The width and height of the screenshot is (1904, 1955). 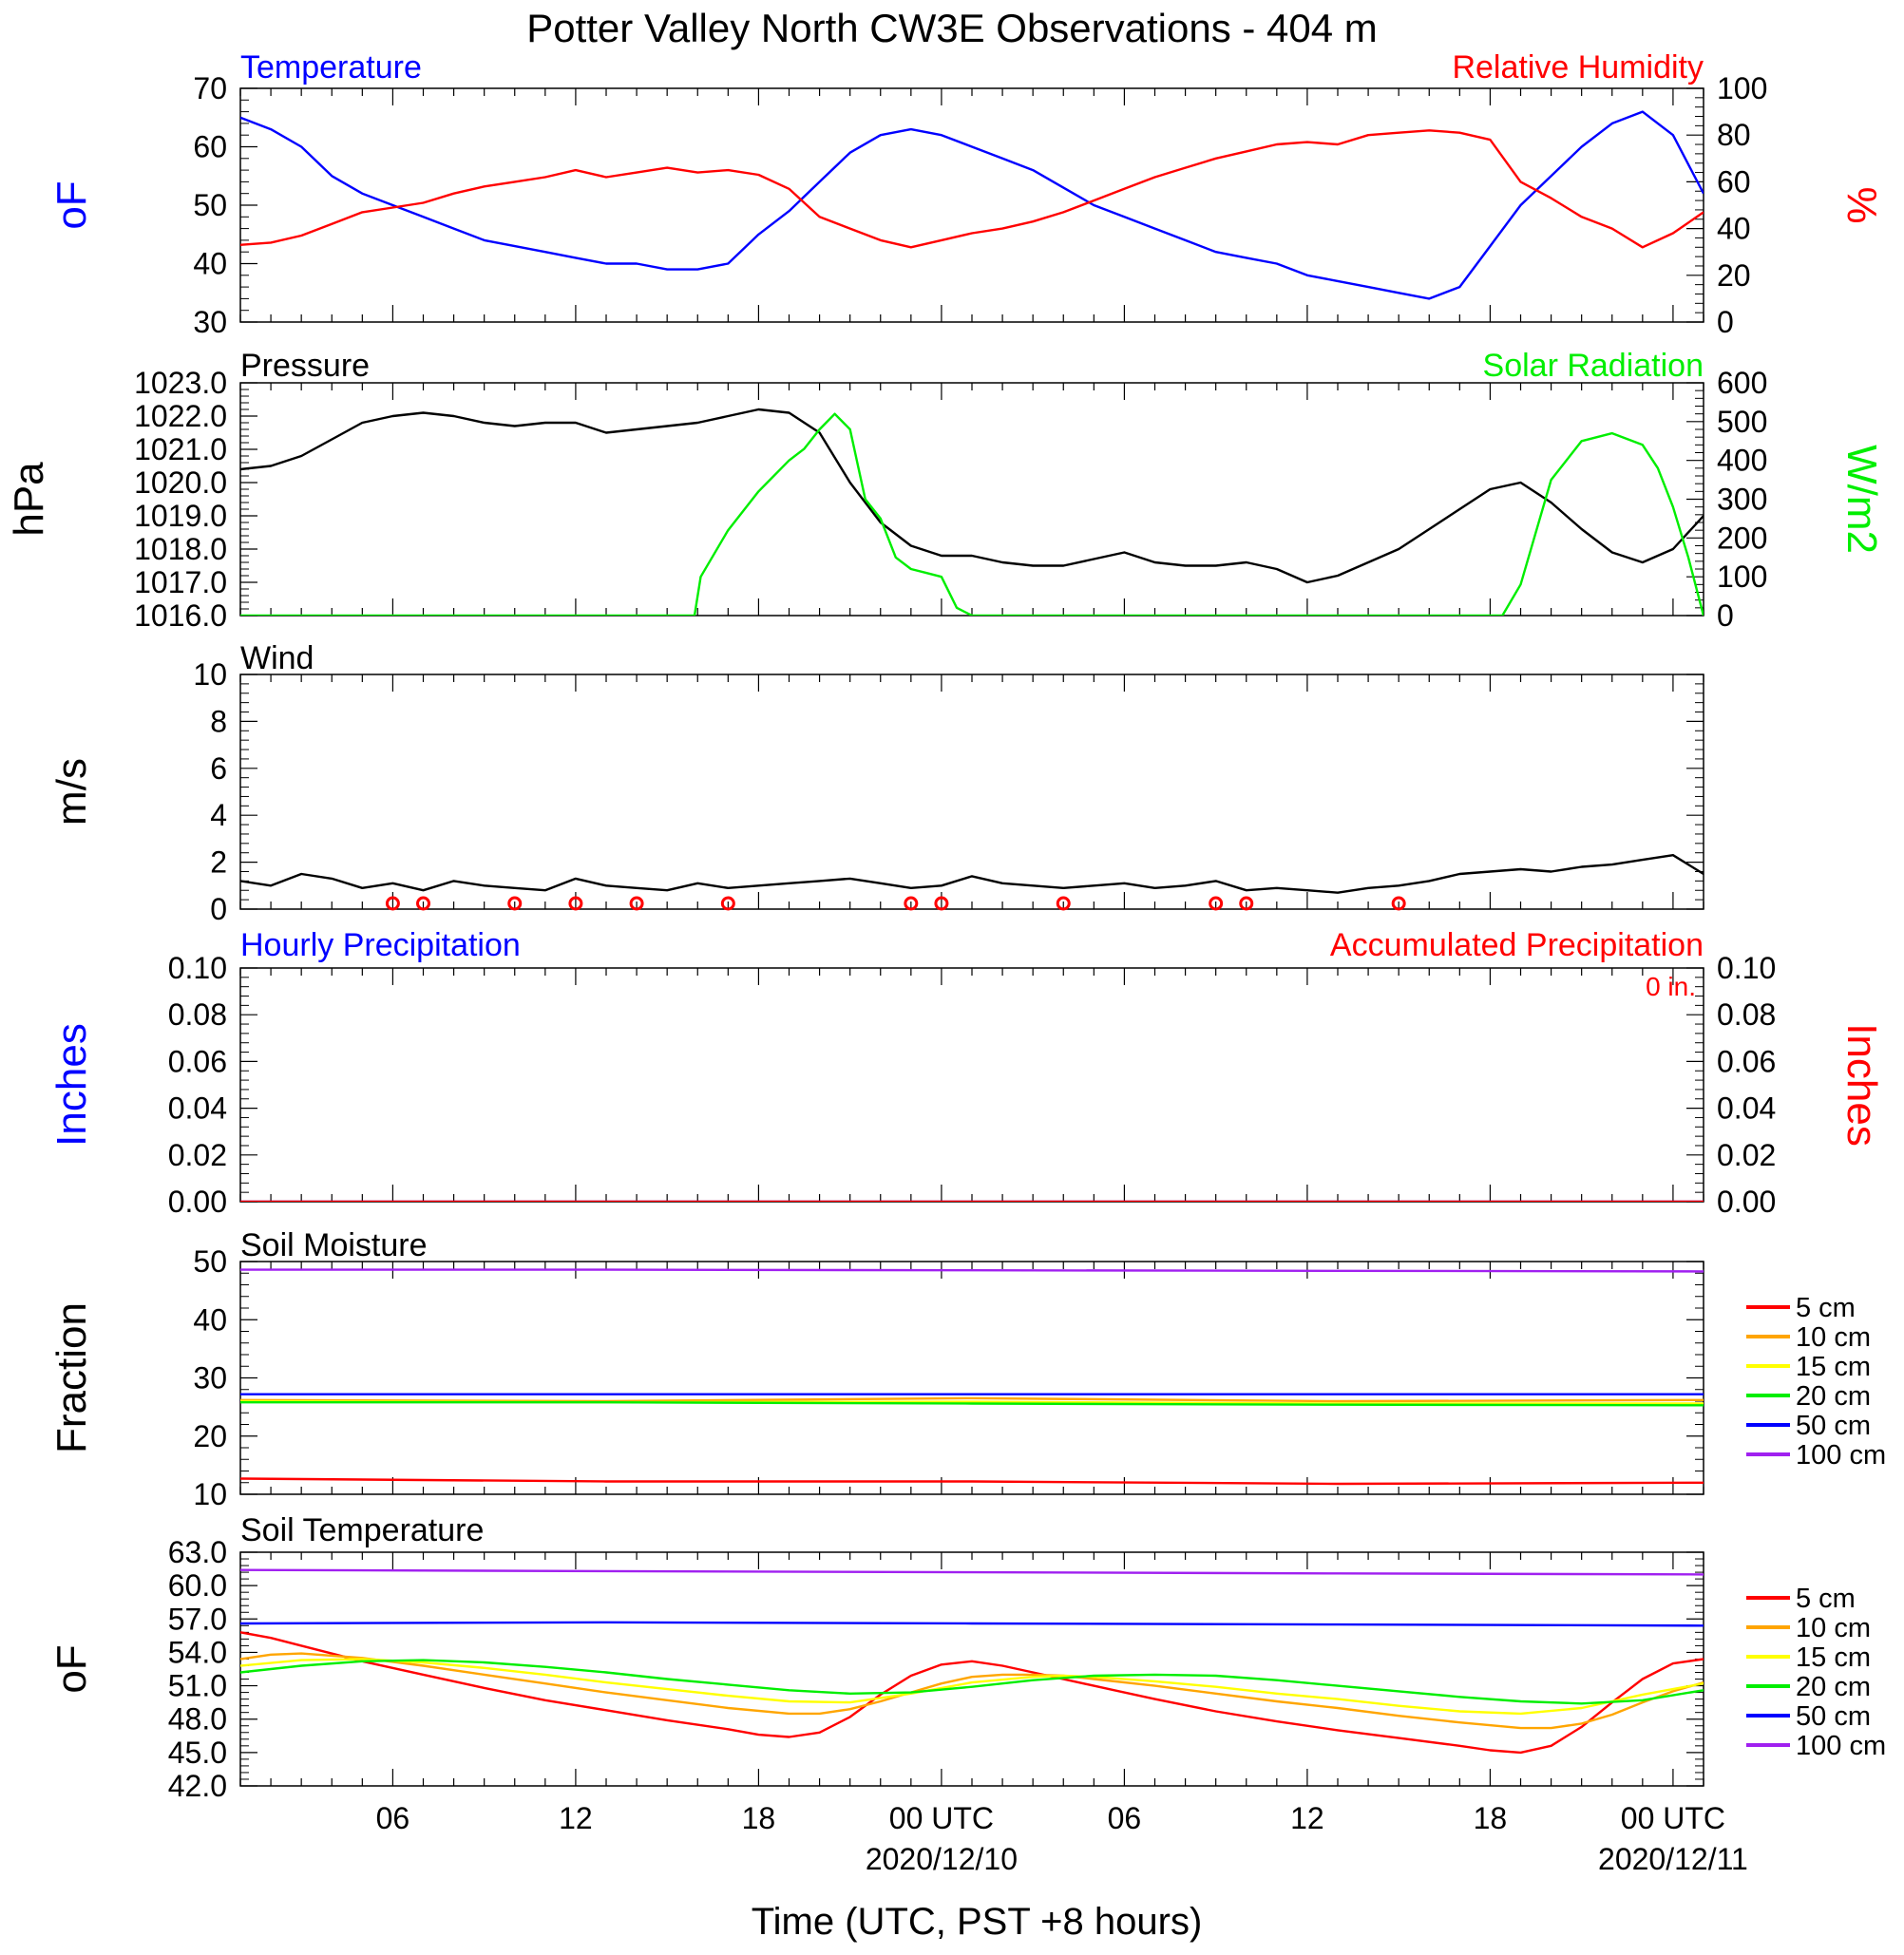 I want to click on y-left-tick-label: 4, so click(x=219, y=815).